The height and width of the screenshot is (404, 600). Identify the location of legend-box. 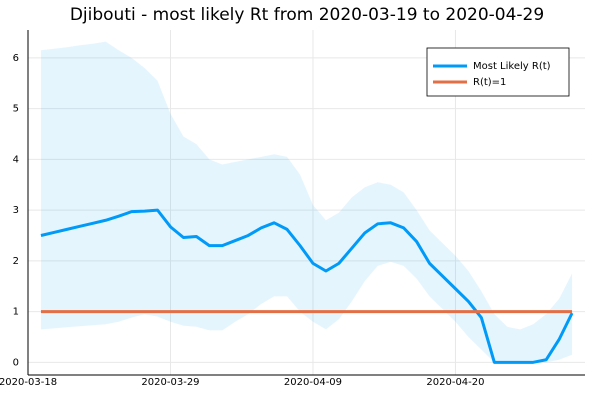
(498, 72).